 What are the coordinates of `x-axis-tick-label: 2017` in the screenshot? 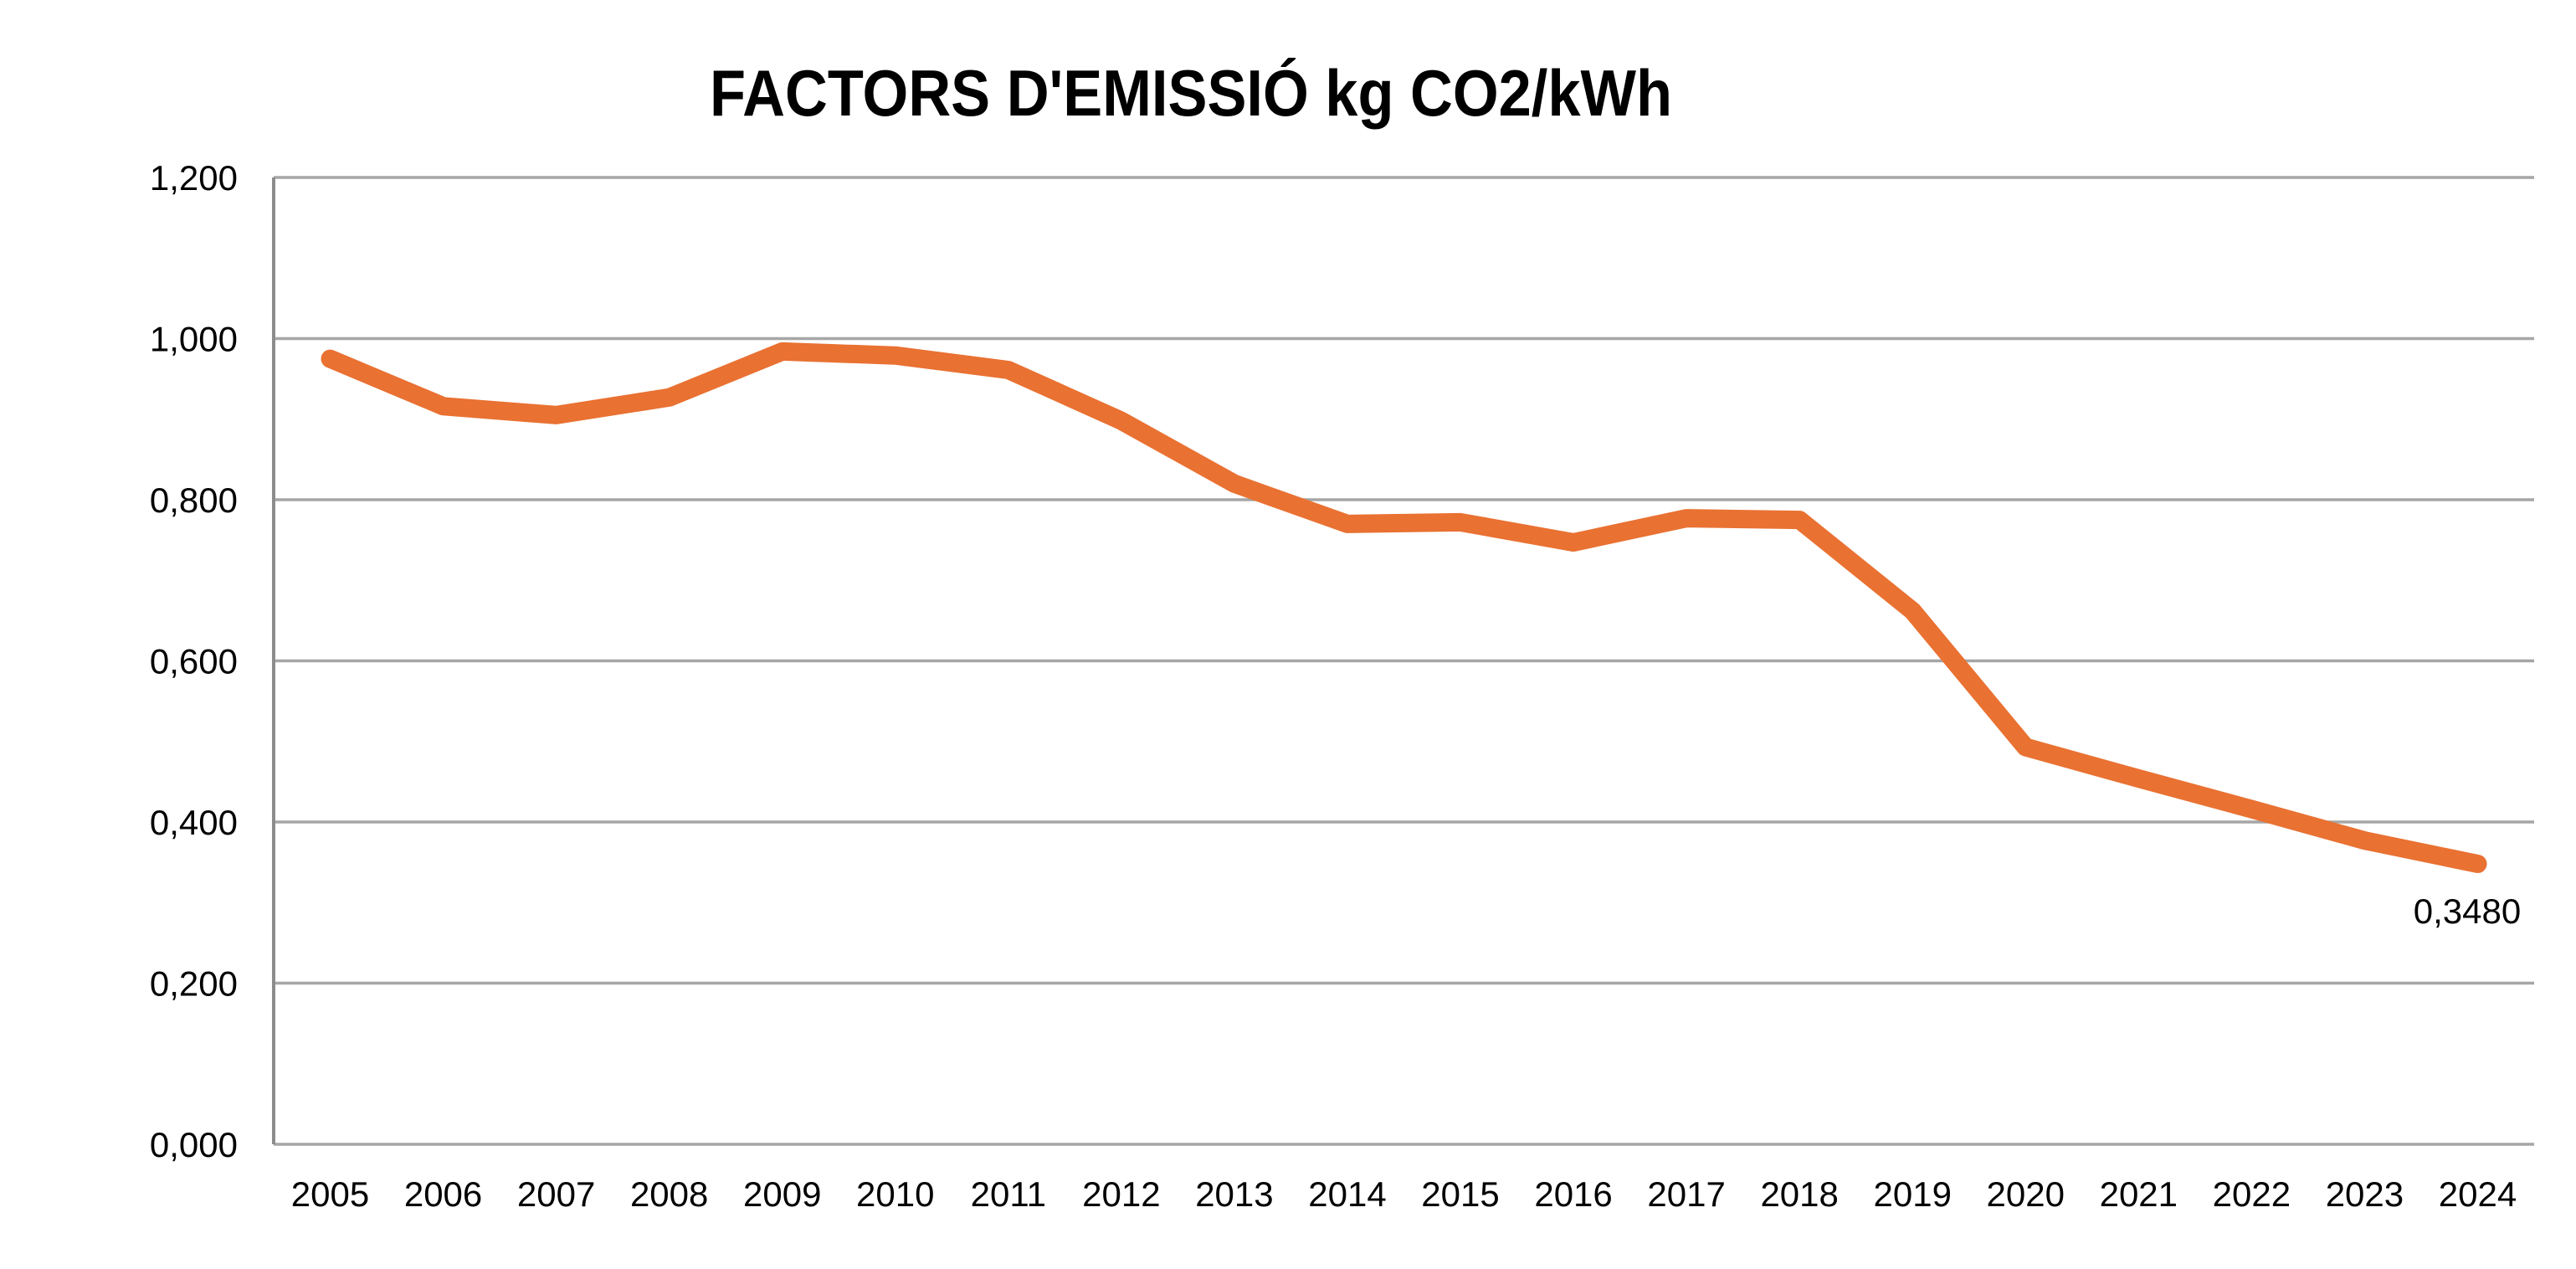 It's located at (1686, 1194).